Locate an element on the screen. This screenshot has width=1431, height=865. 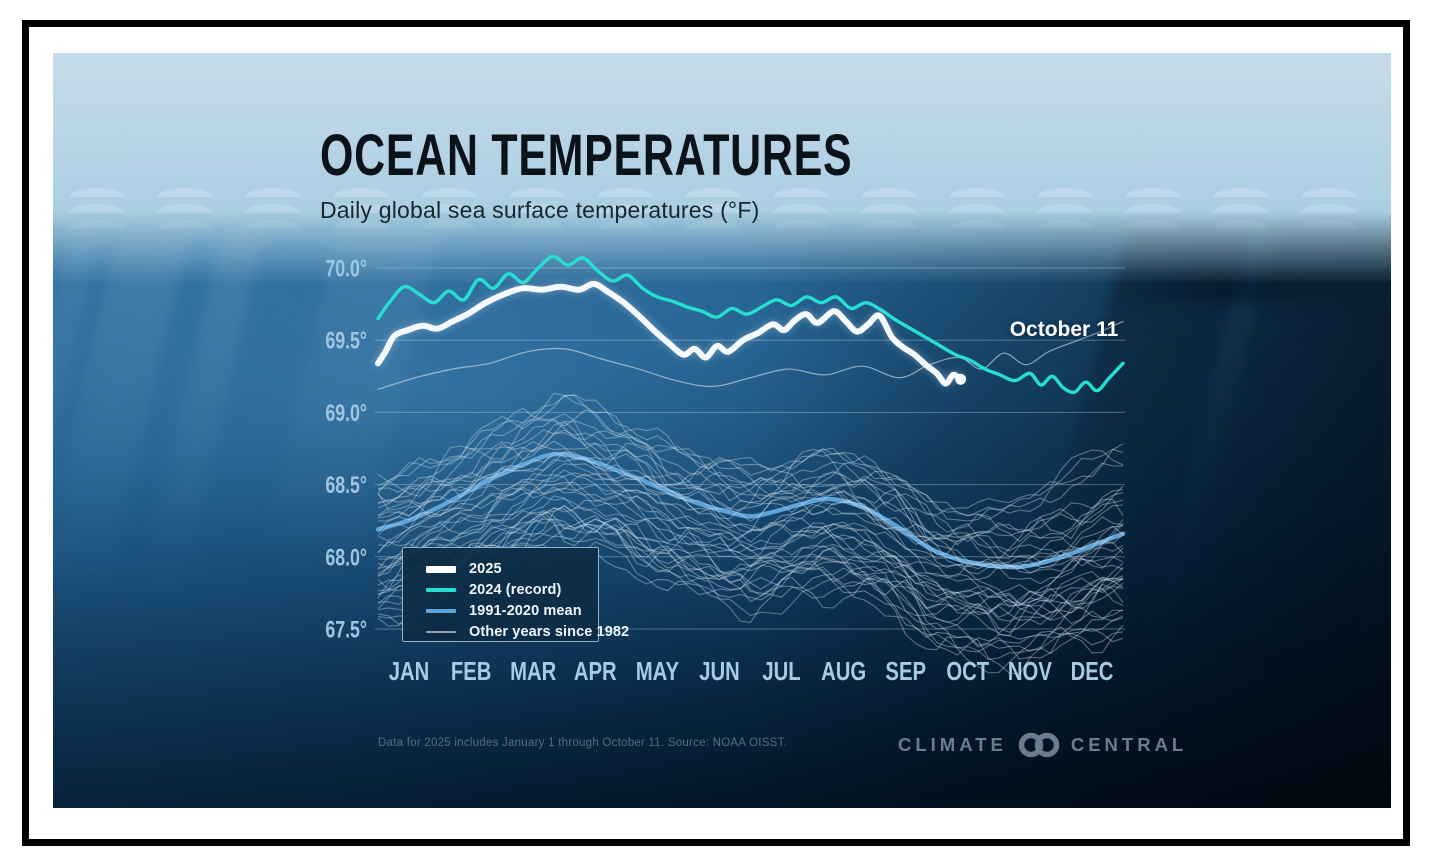
x-tick-label: NOV is located at coordinates (1030, 671).